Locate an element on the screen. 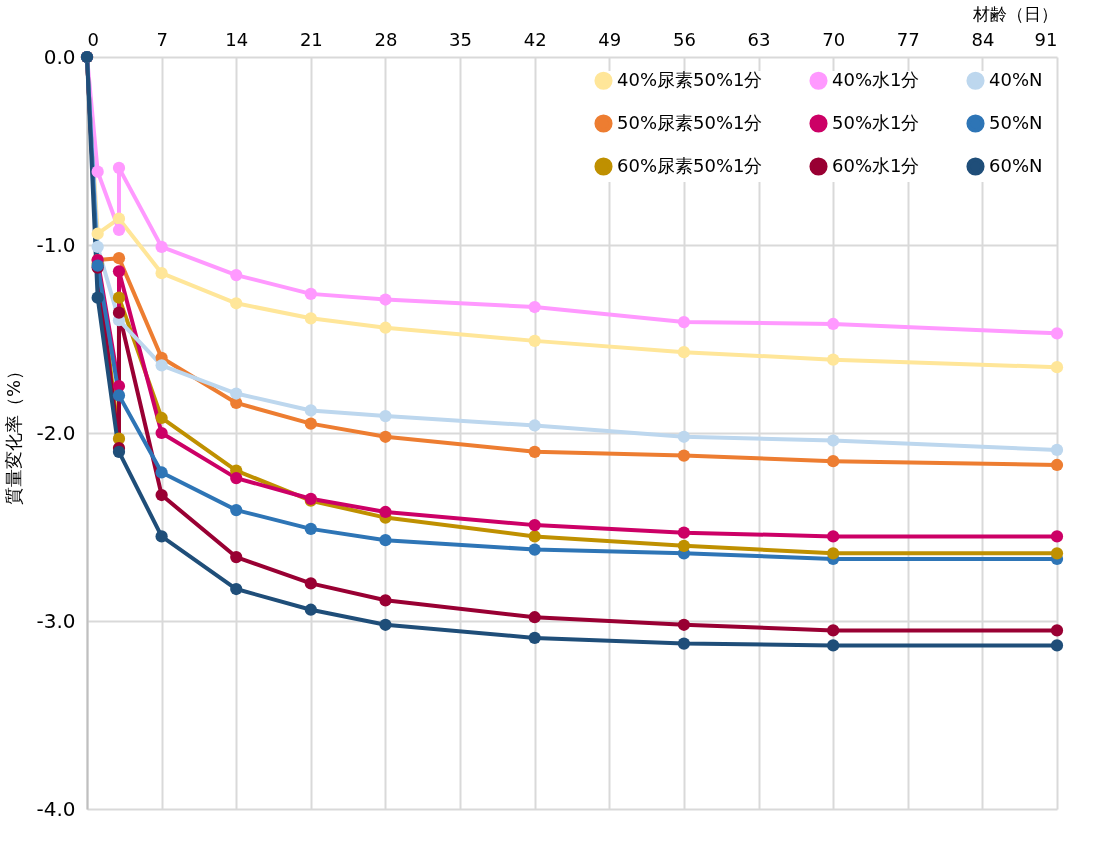 This screenshot has width=1115, height=862. x-tick-label: 7 is located at coordinates (162, 39).